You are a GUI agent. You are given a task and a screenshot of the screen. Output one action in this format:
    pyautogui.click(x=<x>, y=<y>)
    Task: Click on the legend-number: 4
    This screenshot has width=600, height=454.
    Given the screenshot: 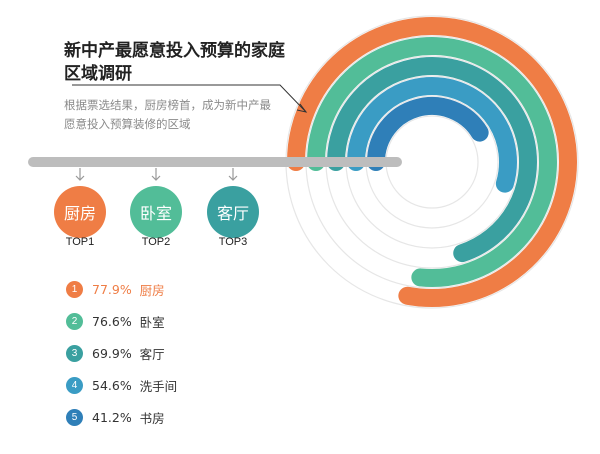 What is the action you would take?
    pyautogui.click(x=74, y=385)
    